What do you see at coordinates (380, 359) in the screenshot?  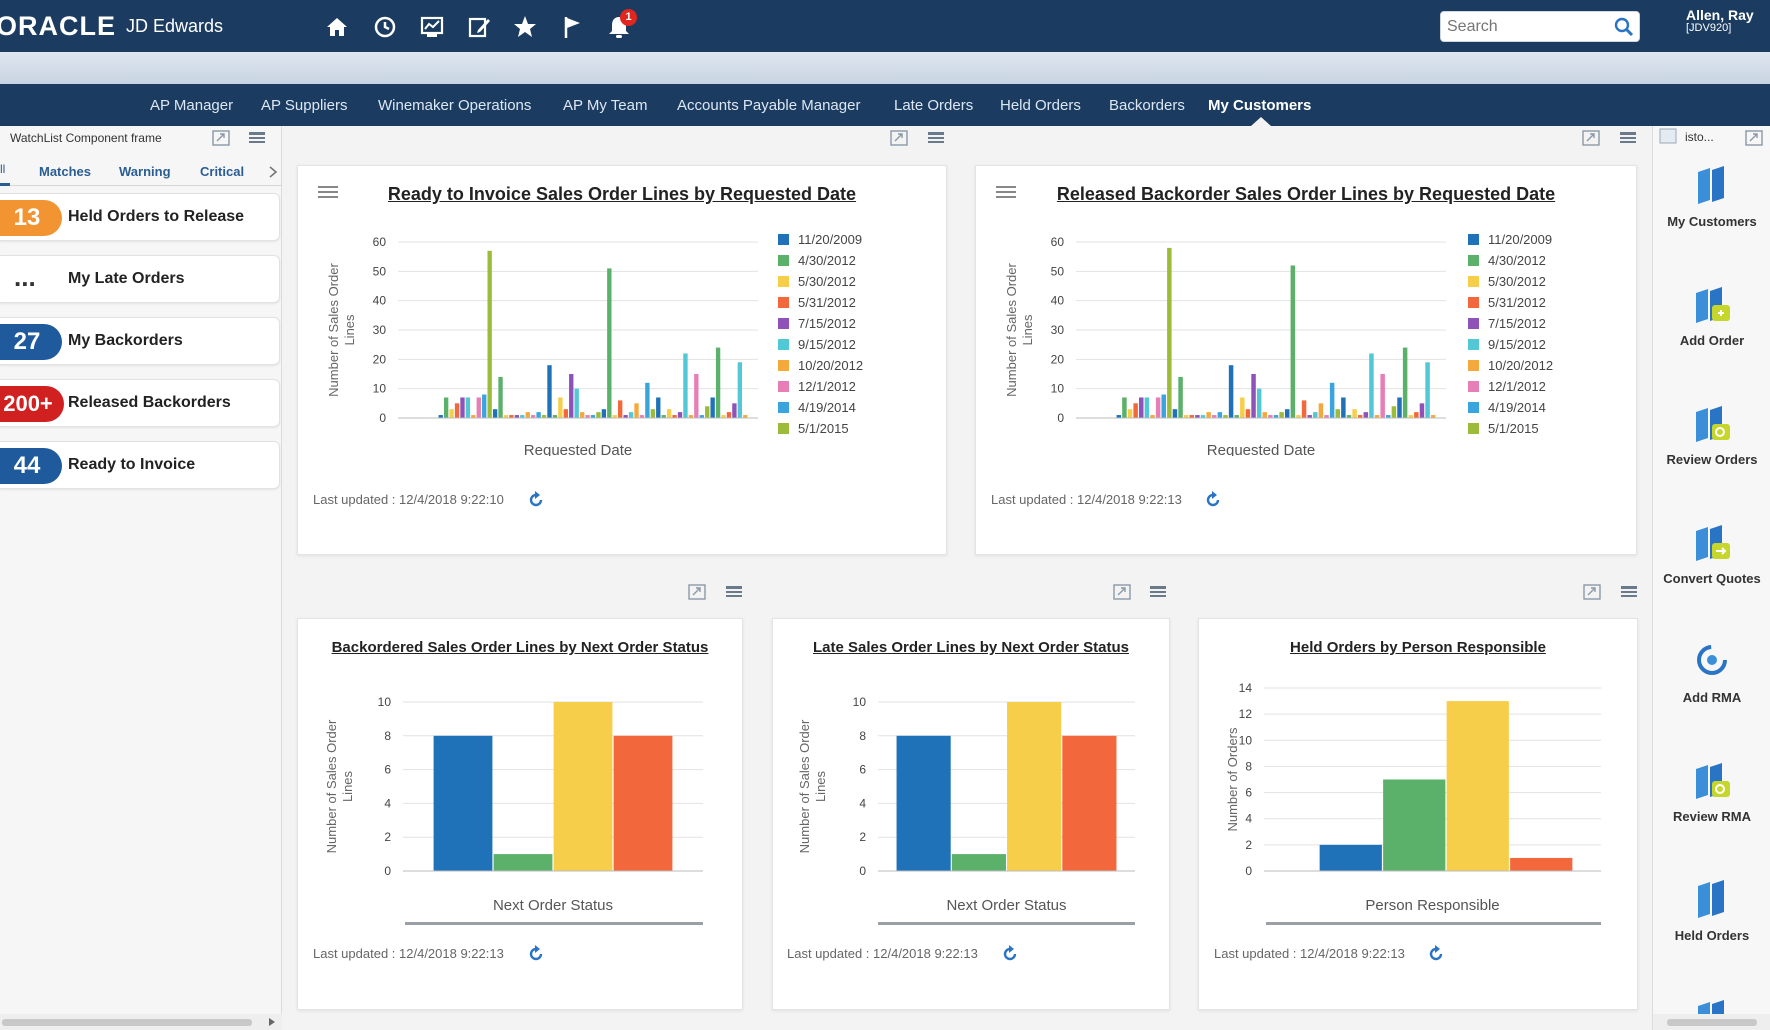 I see `y-tick-label: 20` at bounding box center [380, 359].